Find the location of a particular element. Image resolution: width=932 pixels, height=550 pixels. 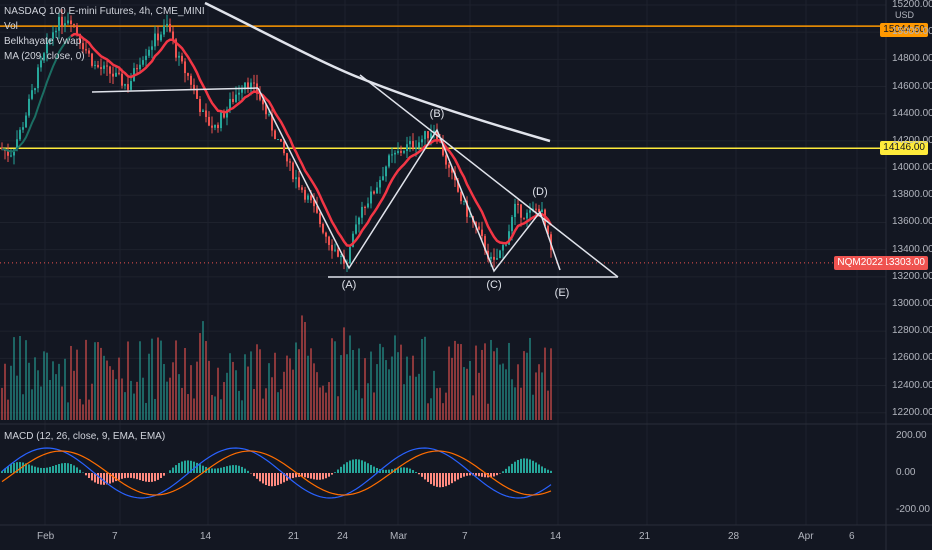

symbol-title: NASDAQ 100 E-mini Futures, 4h, CME_MINI is located at coordinates (104, 11).